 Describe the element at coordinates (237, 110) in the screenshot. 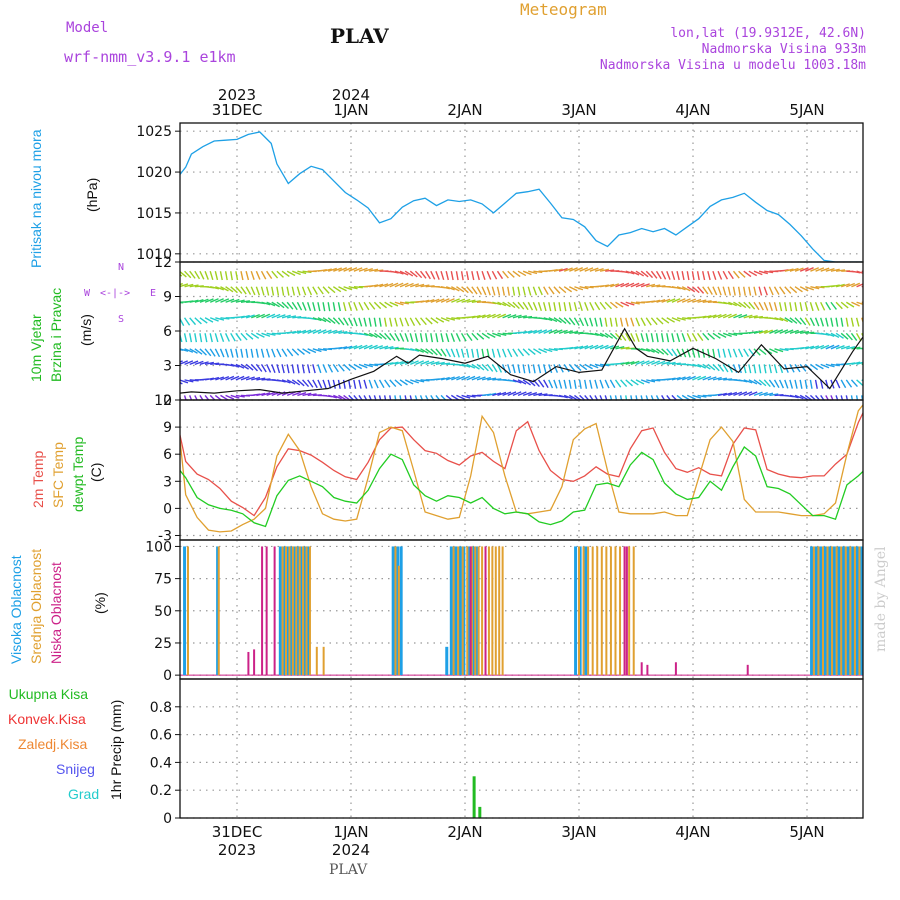

I see `top-day-label: 31DEC` at that location.